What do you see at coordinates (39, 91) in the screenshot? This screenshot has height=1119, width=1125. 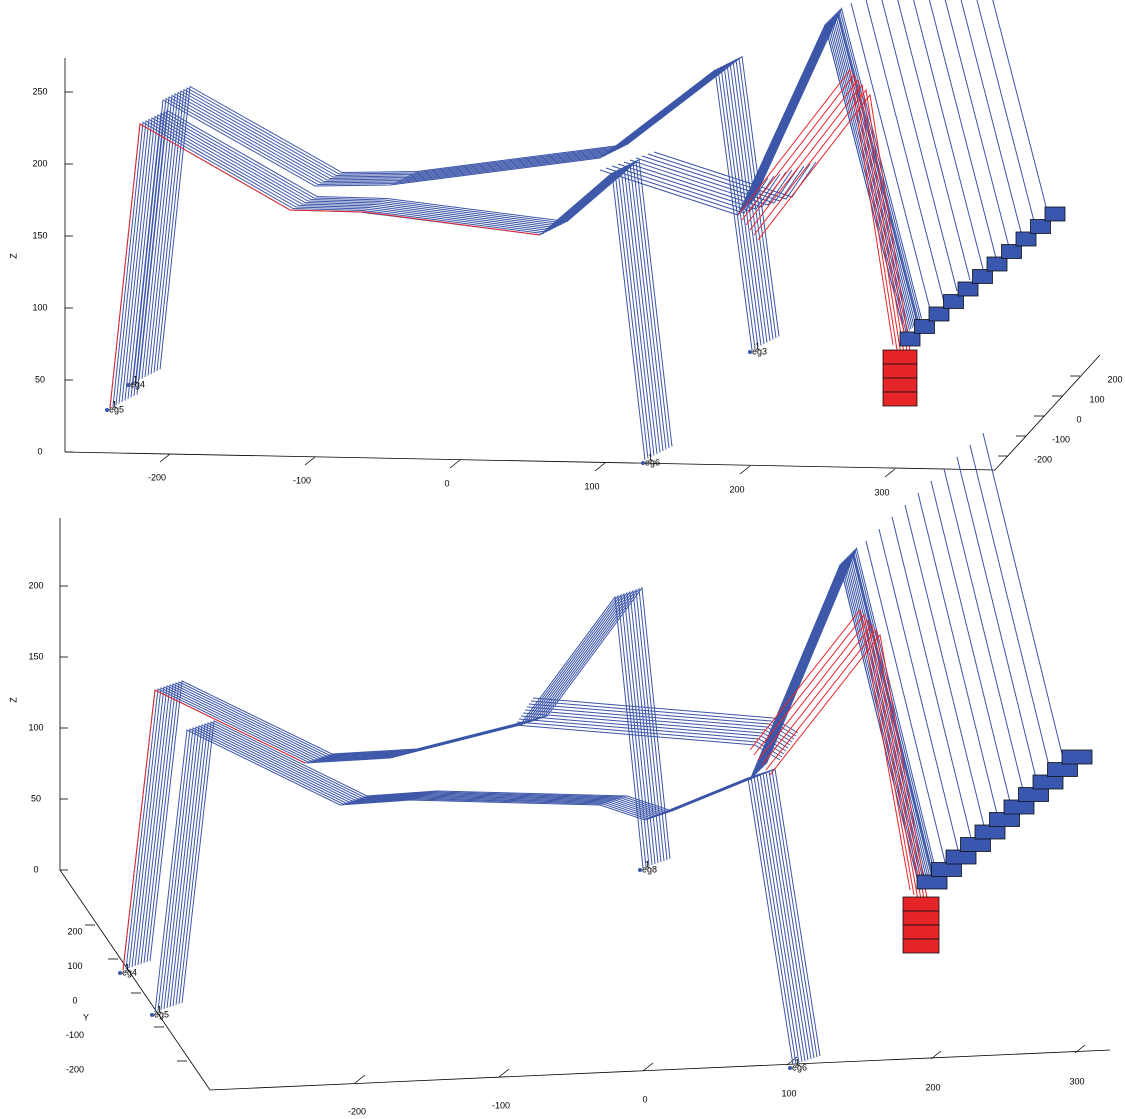 I see `z-tick-label: 250` at bounding box center [39, 91].